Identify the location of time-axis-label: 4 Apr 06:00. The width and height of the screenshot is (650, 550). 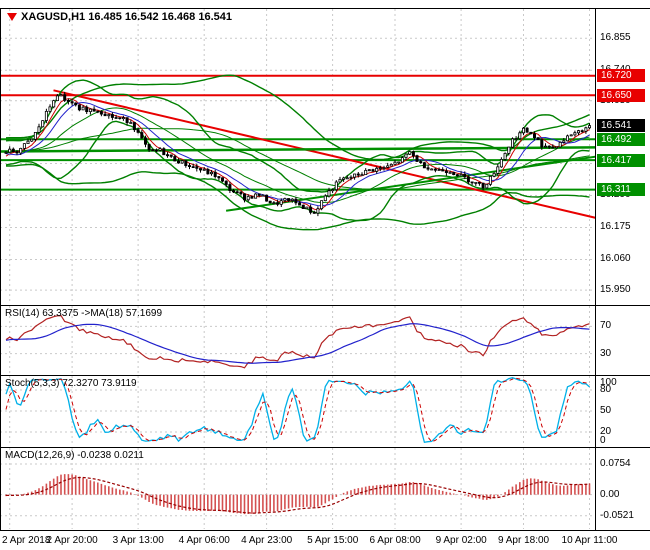
(204, 540).